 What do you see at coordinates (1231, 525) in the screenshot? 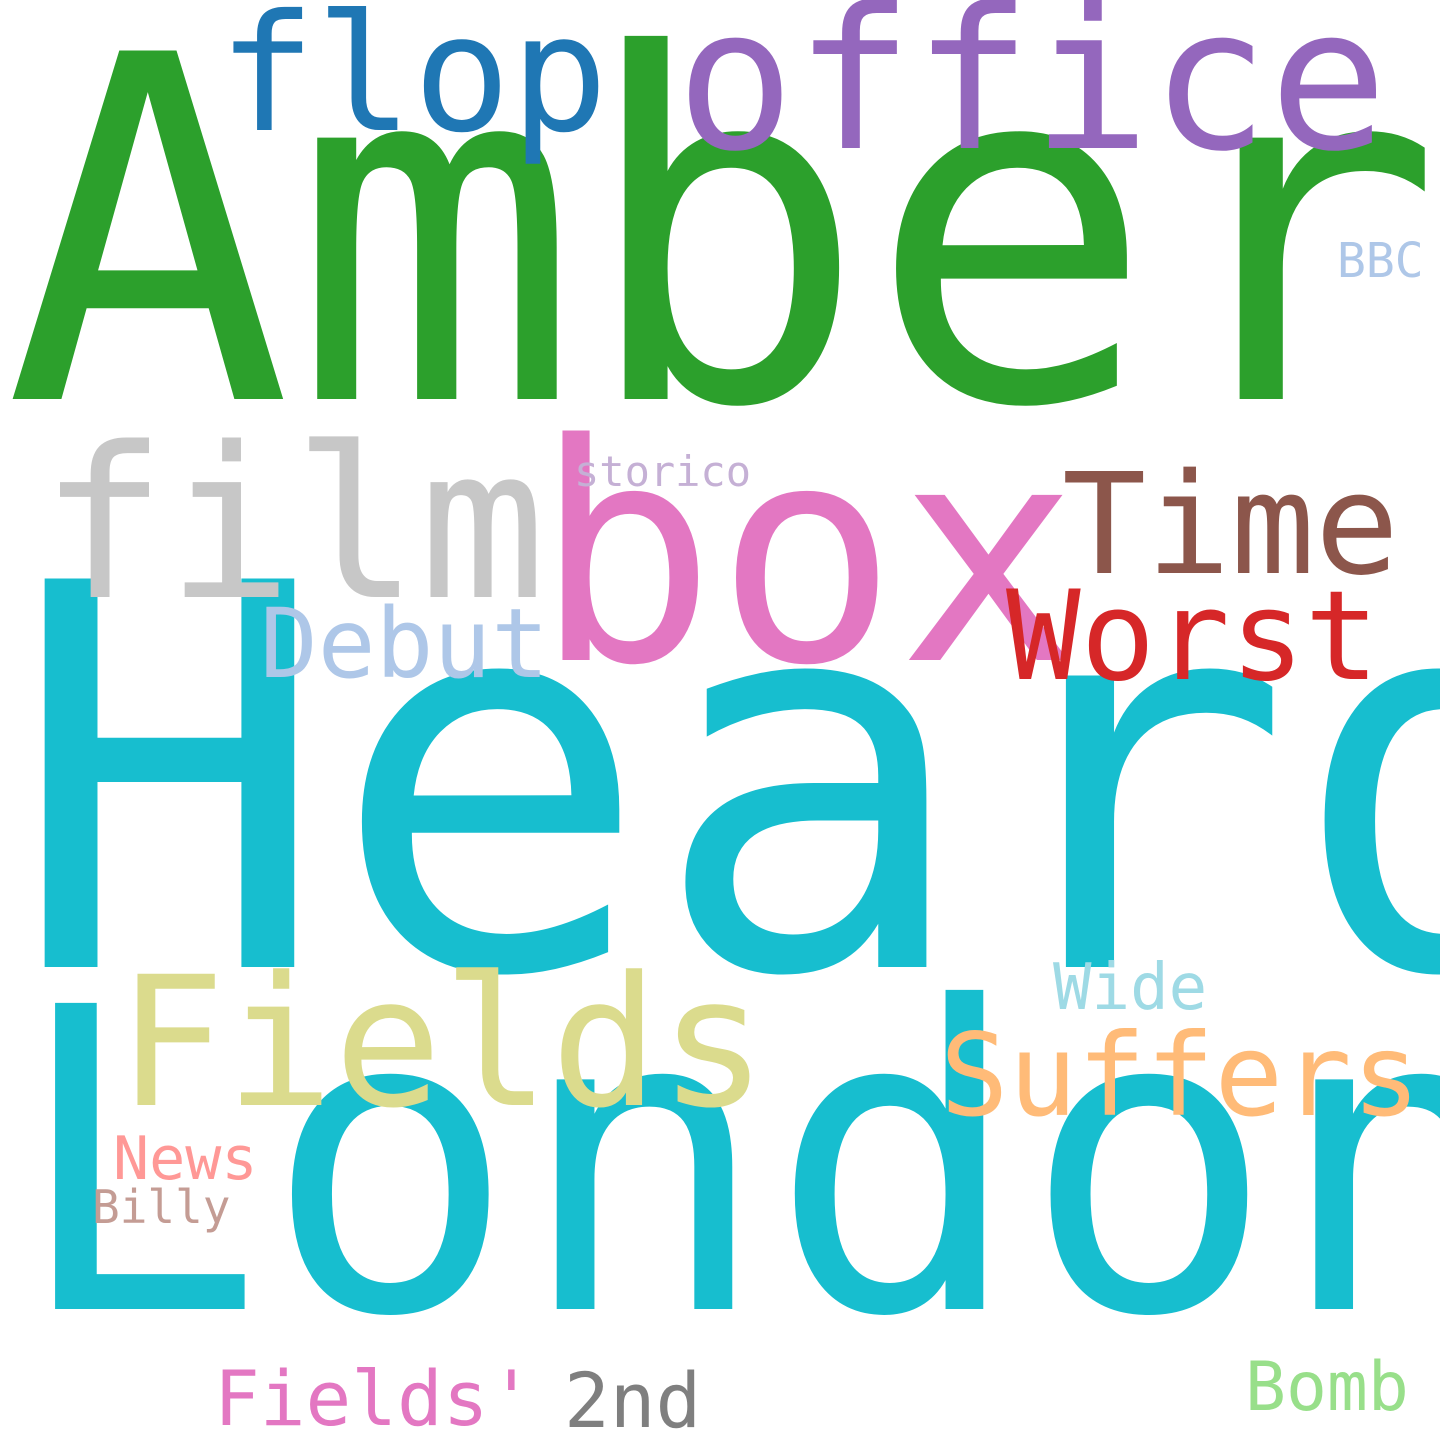
I see `word-time: Time` at bounding box center [1231, 525].